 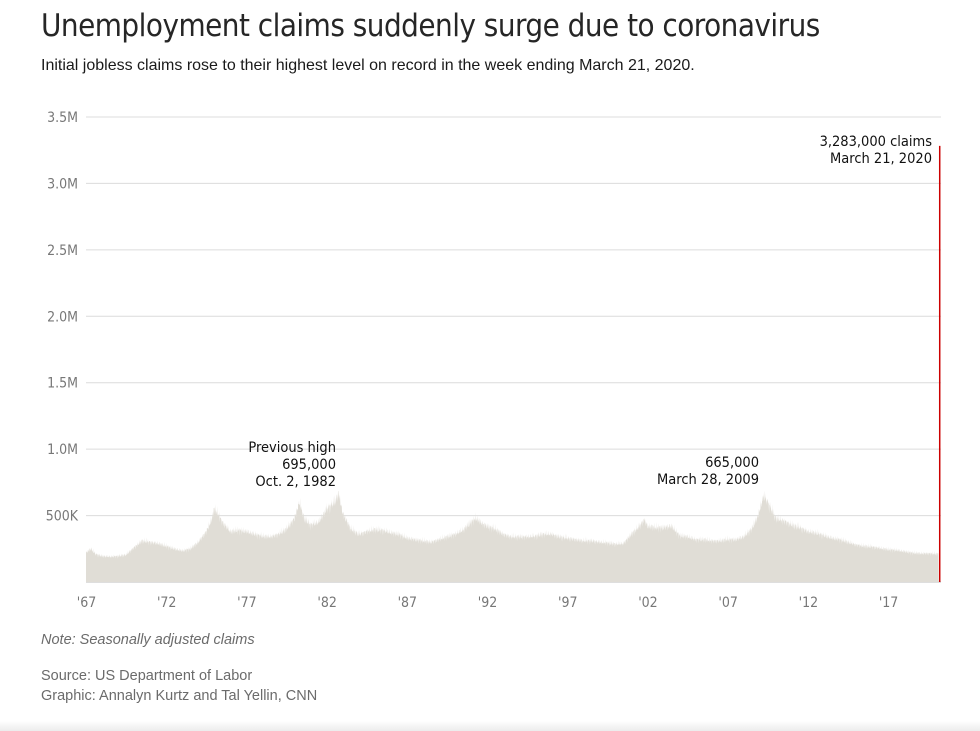 What do you see at coordinates (166, 603) in the screenshot?
I see `x-tick-label: '72` at bounding box center [166, 603].